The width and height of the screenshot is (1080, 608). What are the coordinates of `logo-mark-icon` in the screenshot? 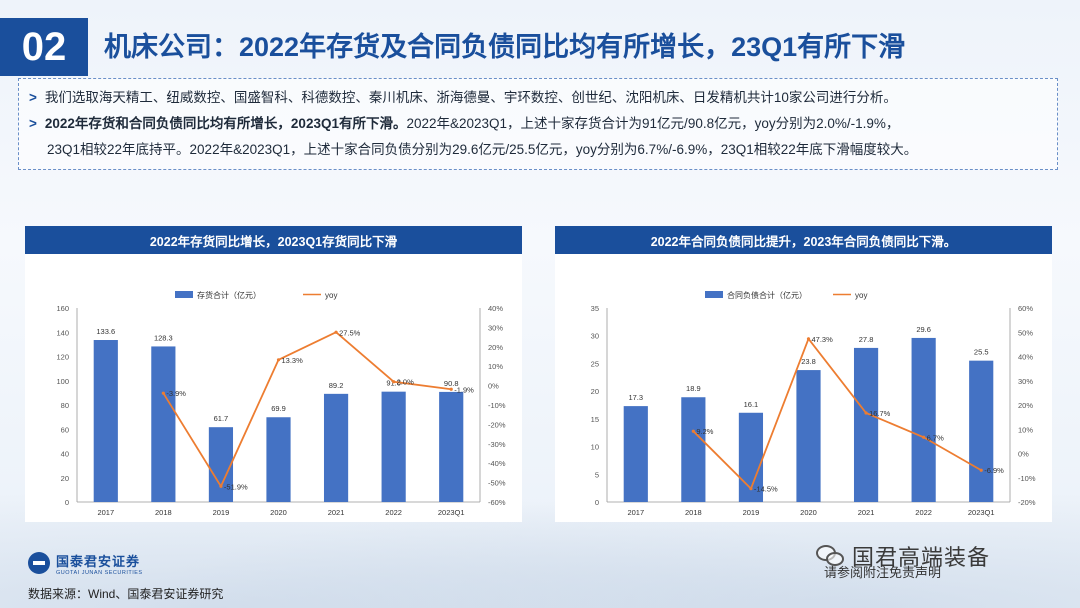 It's located at (39, 563).